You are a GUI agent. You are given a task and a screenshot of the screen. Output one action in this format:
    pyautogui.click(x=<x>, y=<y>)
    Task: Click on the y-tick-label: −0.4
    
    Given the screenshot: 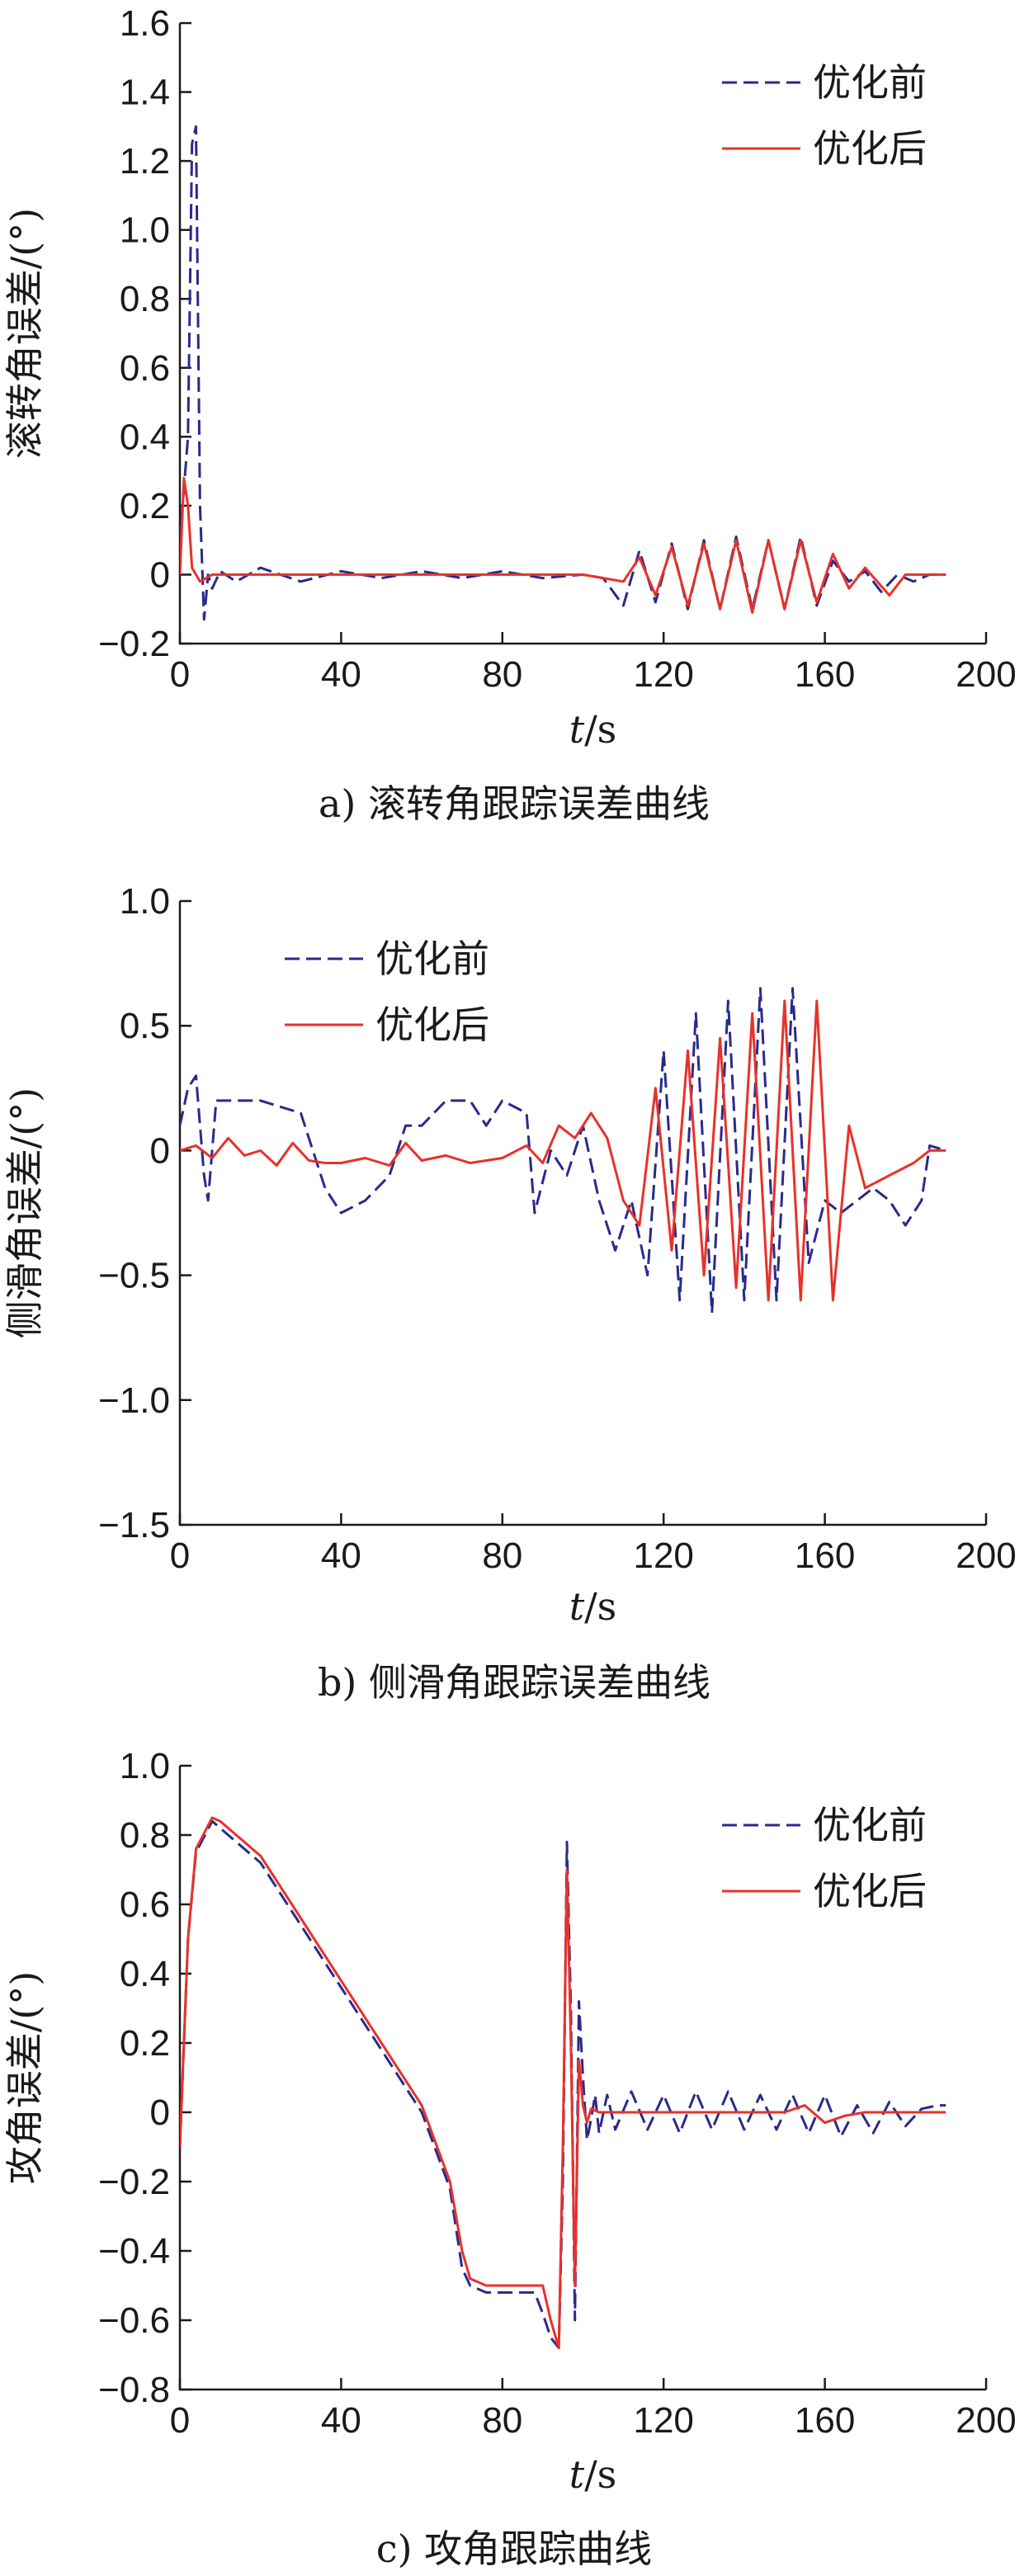 What is the action you would take?
    pyautogui.click(x=134, y=2251)
    